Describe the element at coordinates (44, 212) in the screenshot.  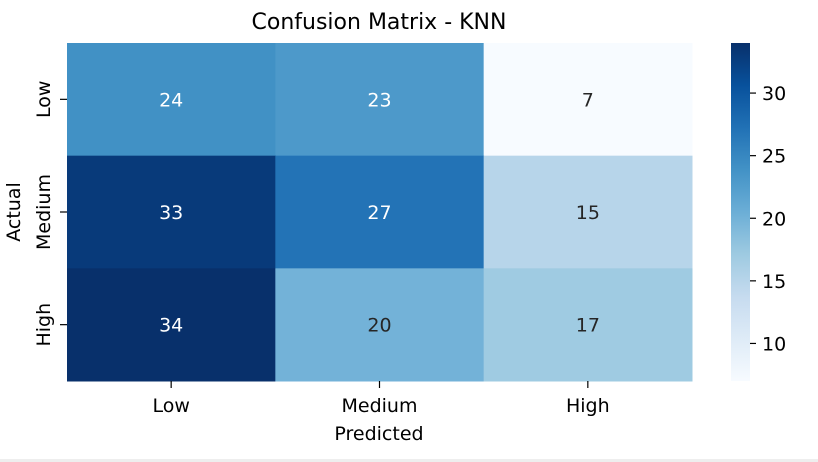
I see `y-tick-label: Medium` at that location.